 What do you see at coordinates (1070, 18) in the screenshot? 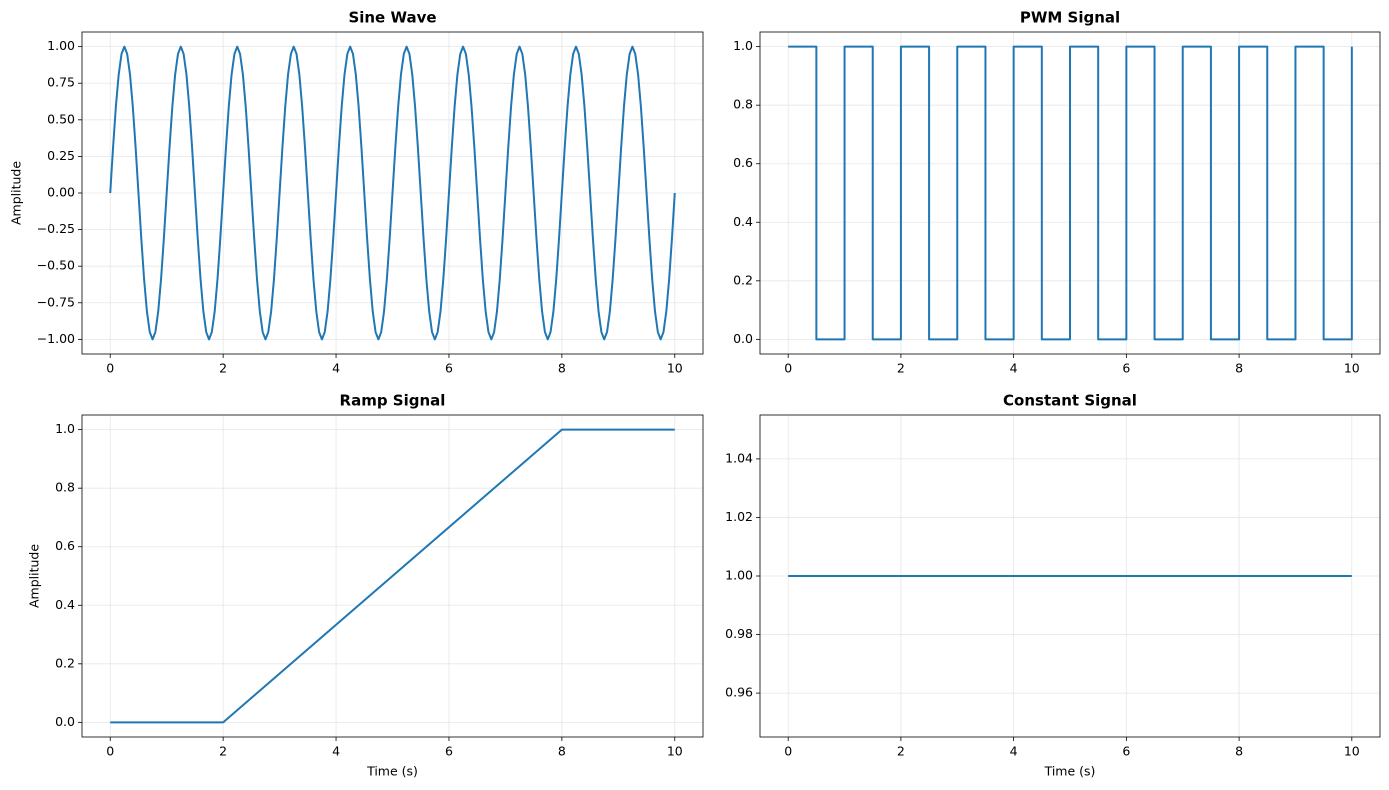
I see `subplot-title: PWM Signal` at bounding box center [1070, 18].